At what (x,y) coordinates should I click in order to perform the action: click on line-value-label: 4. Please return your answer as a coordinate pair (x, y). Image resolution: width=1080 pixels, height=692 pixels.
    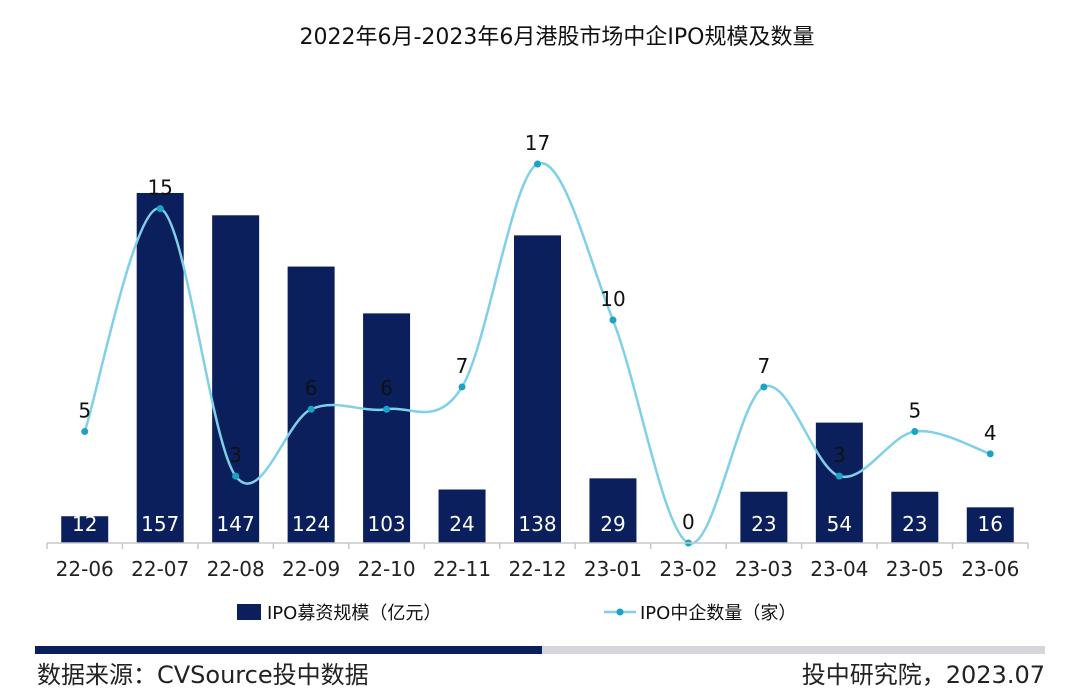
    Looking at the image, I should click on (990, 433).